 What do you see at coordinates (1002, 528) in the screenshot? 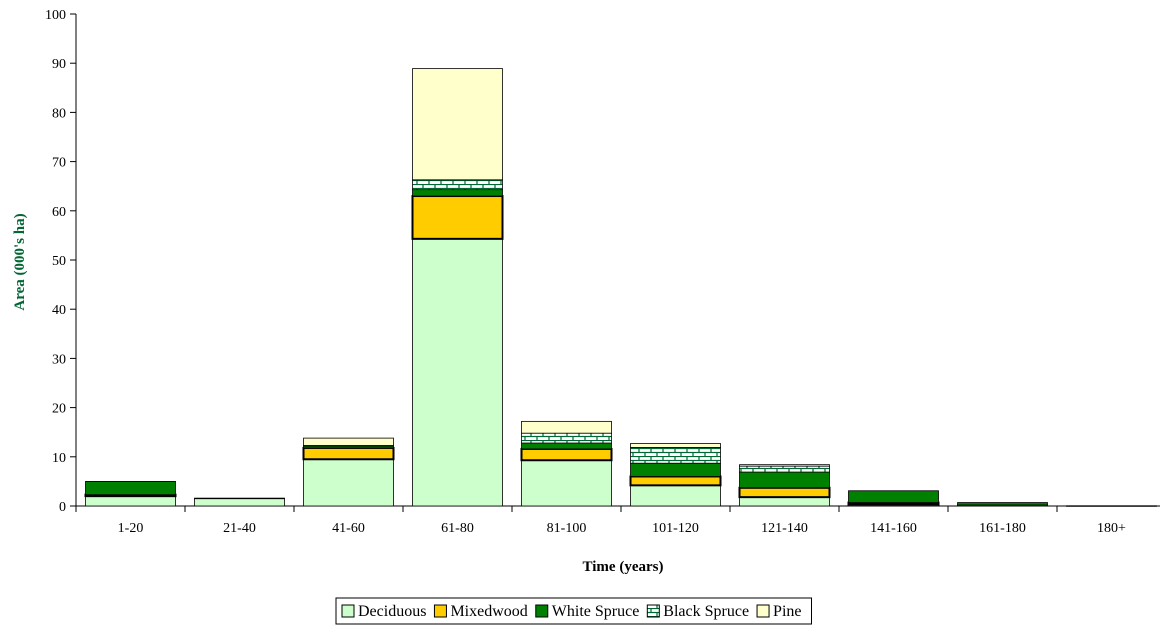
I see `x-tick-label: 161-180` at bounding box center [1002, 528].